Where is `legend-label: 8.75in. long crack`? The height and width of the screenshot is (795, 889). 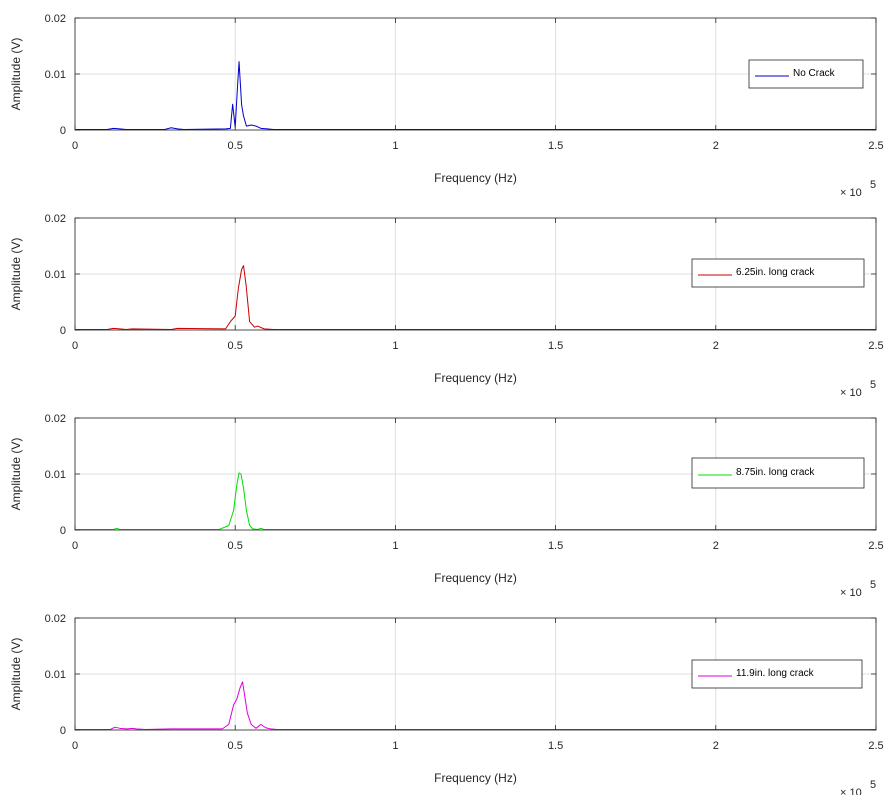
legend-label: 8.75in. long crack is located at coordinates (775, 472).